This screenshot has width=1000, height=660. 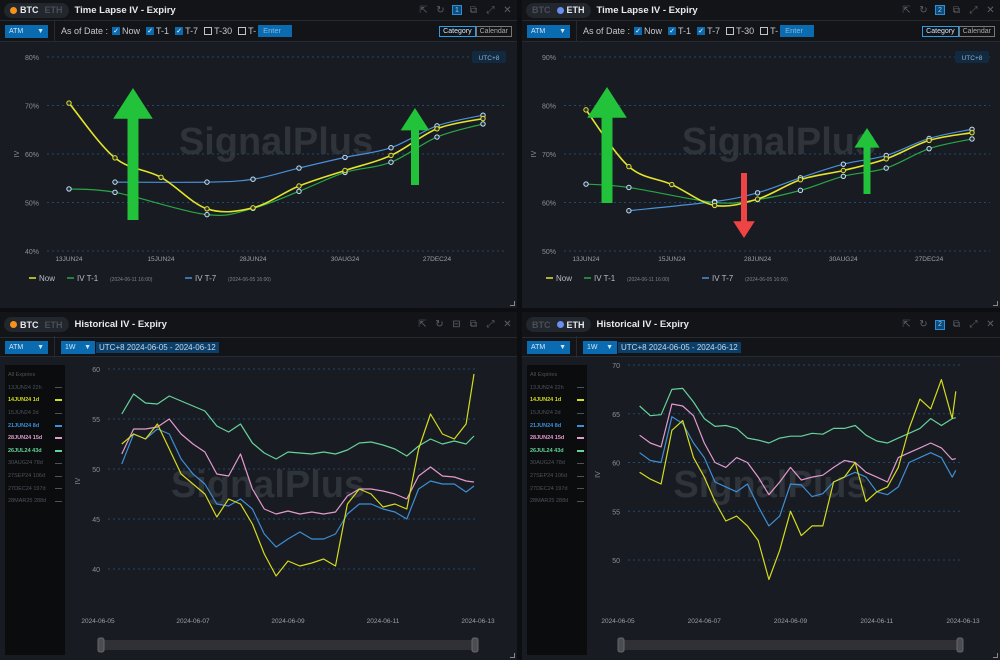 What do you see at coordinates (740, 31) in the screenshot?
I see `checkbox-t30: T-30` at bounding box center [740, 31].